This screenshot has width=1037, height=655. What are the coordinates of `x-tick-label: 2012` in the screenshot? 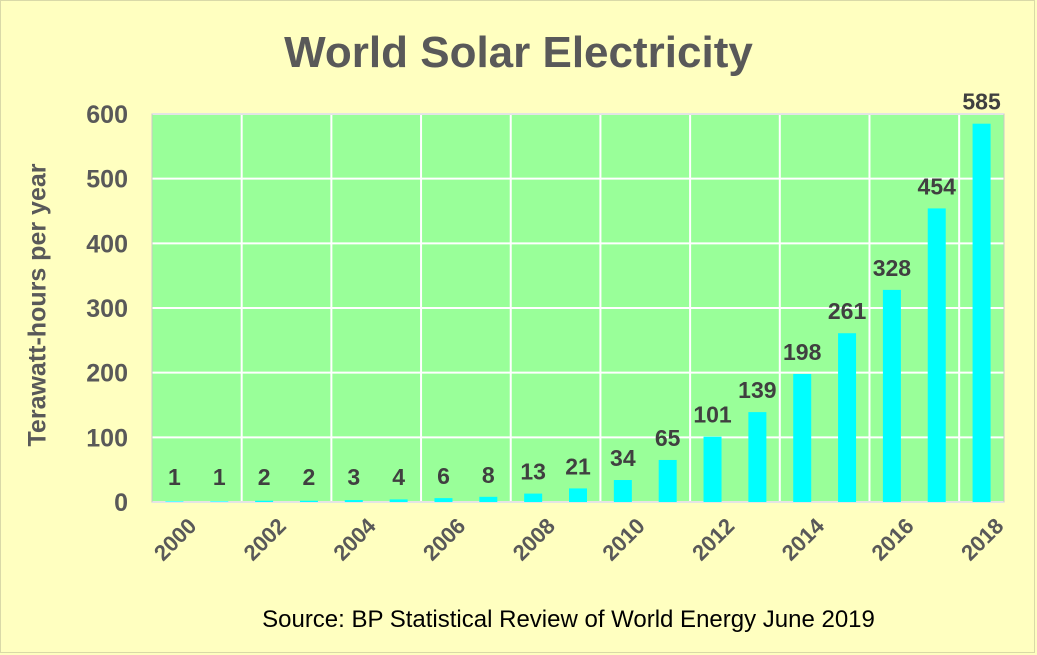 It's located at (713, 539).